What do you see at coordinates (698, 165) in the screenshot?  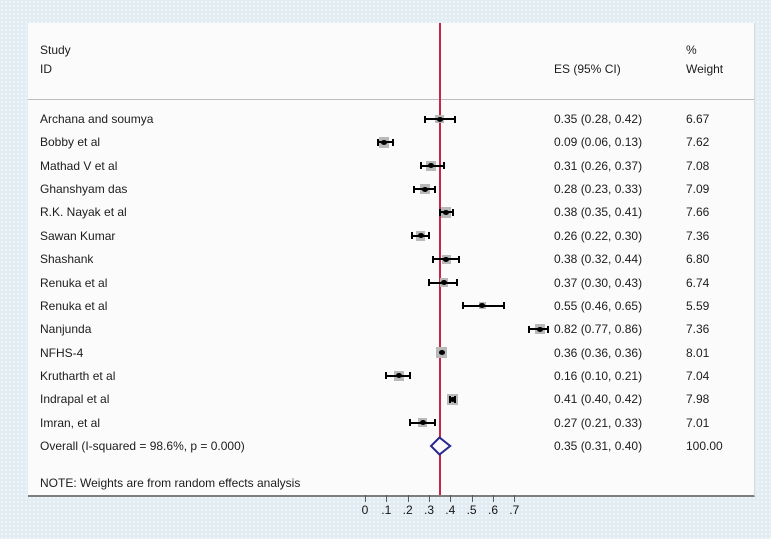 I see `study-weight-value: 7.08` at bounding box center [698, 165].